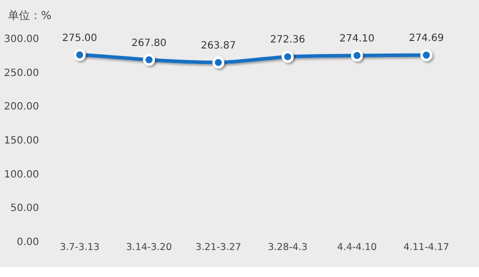 This screenshot has height=277, width=479. I want to click on y-tick-label: 100.00, so click(21, 174).